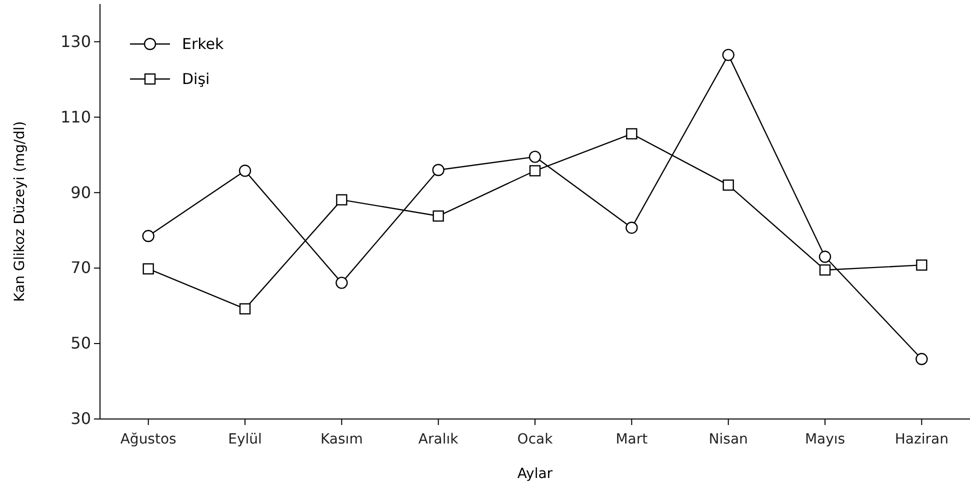  Describe the element at coordinates (80, 418) in the screenshot. I see `y-tick-label: 30` at that location.